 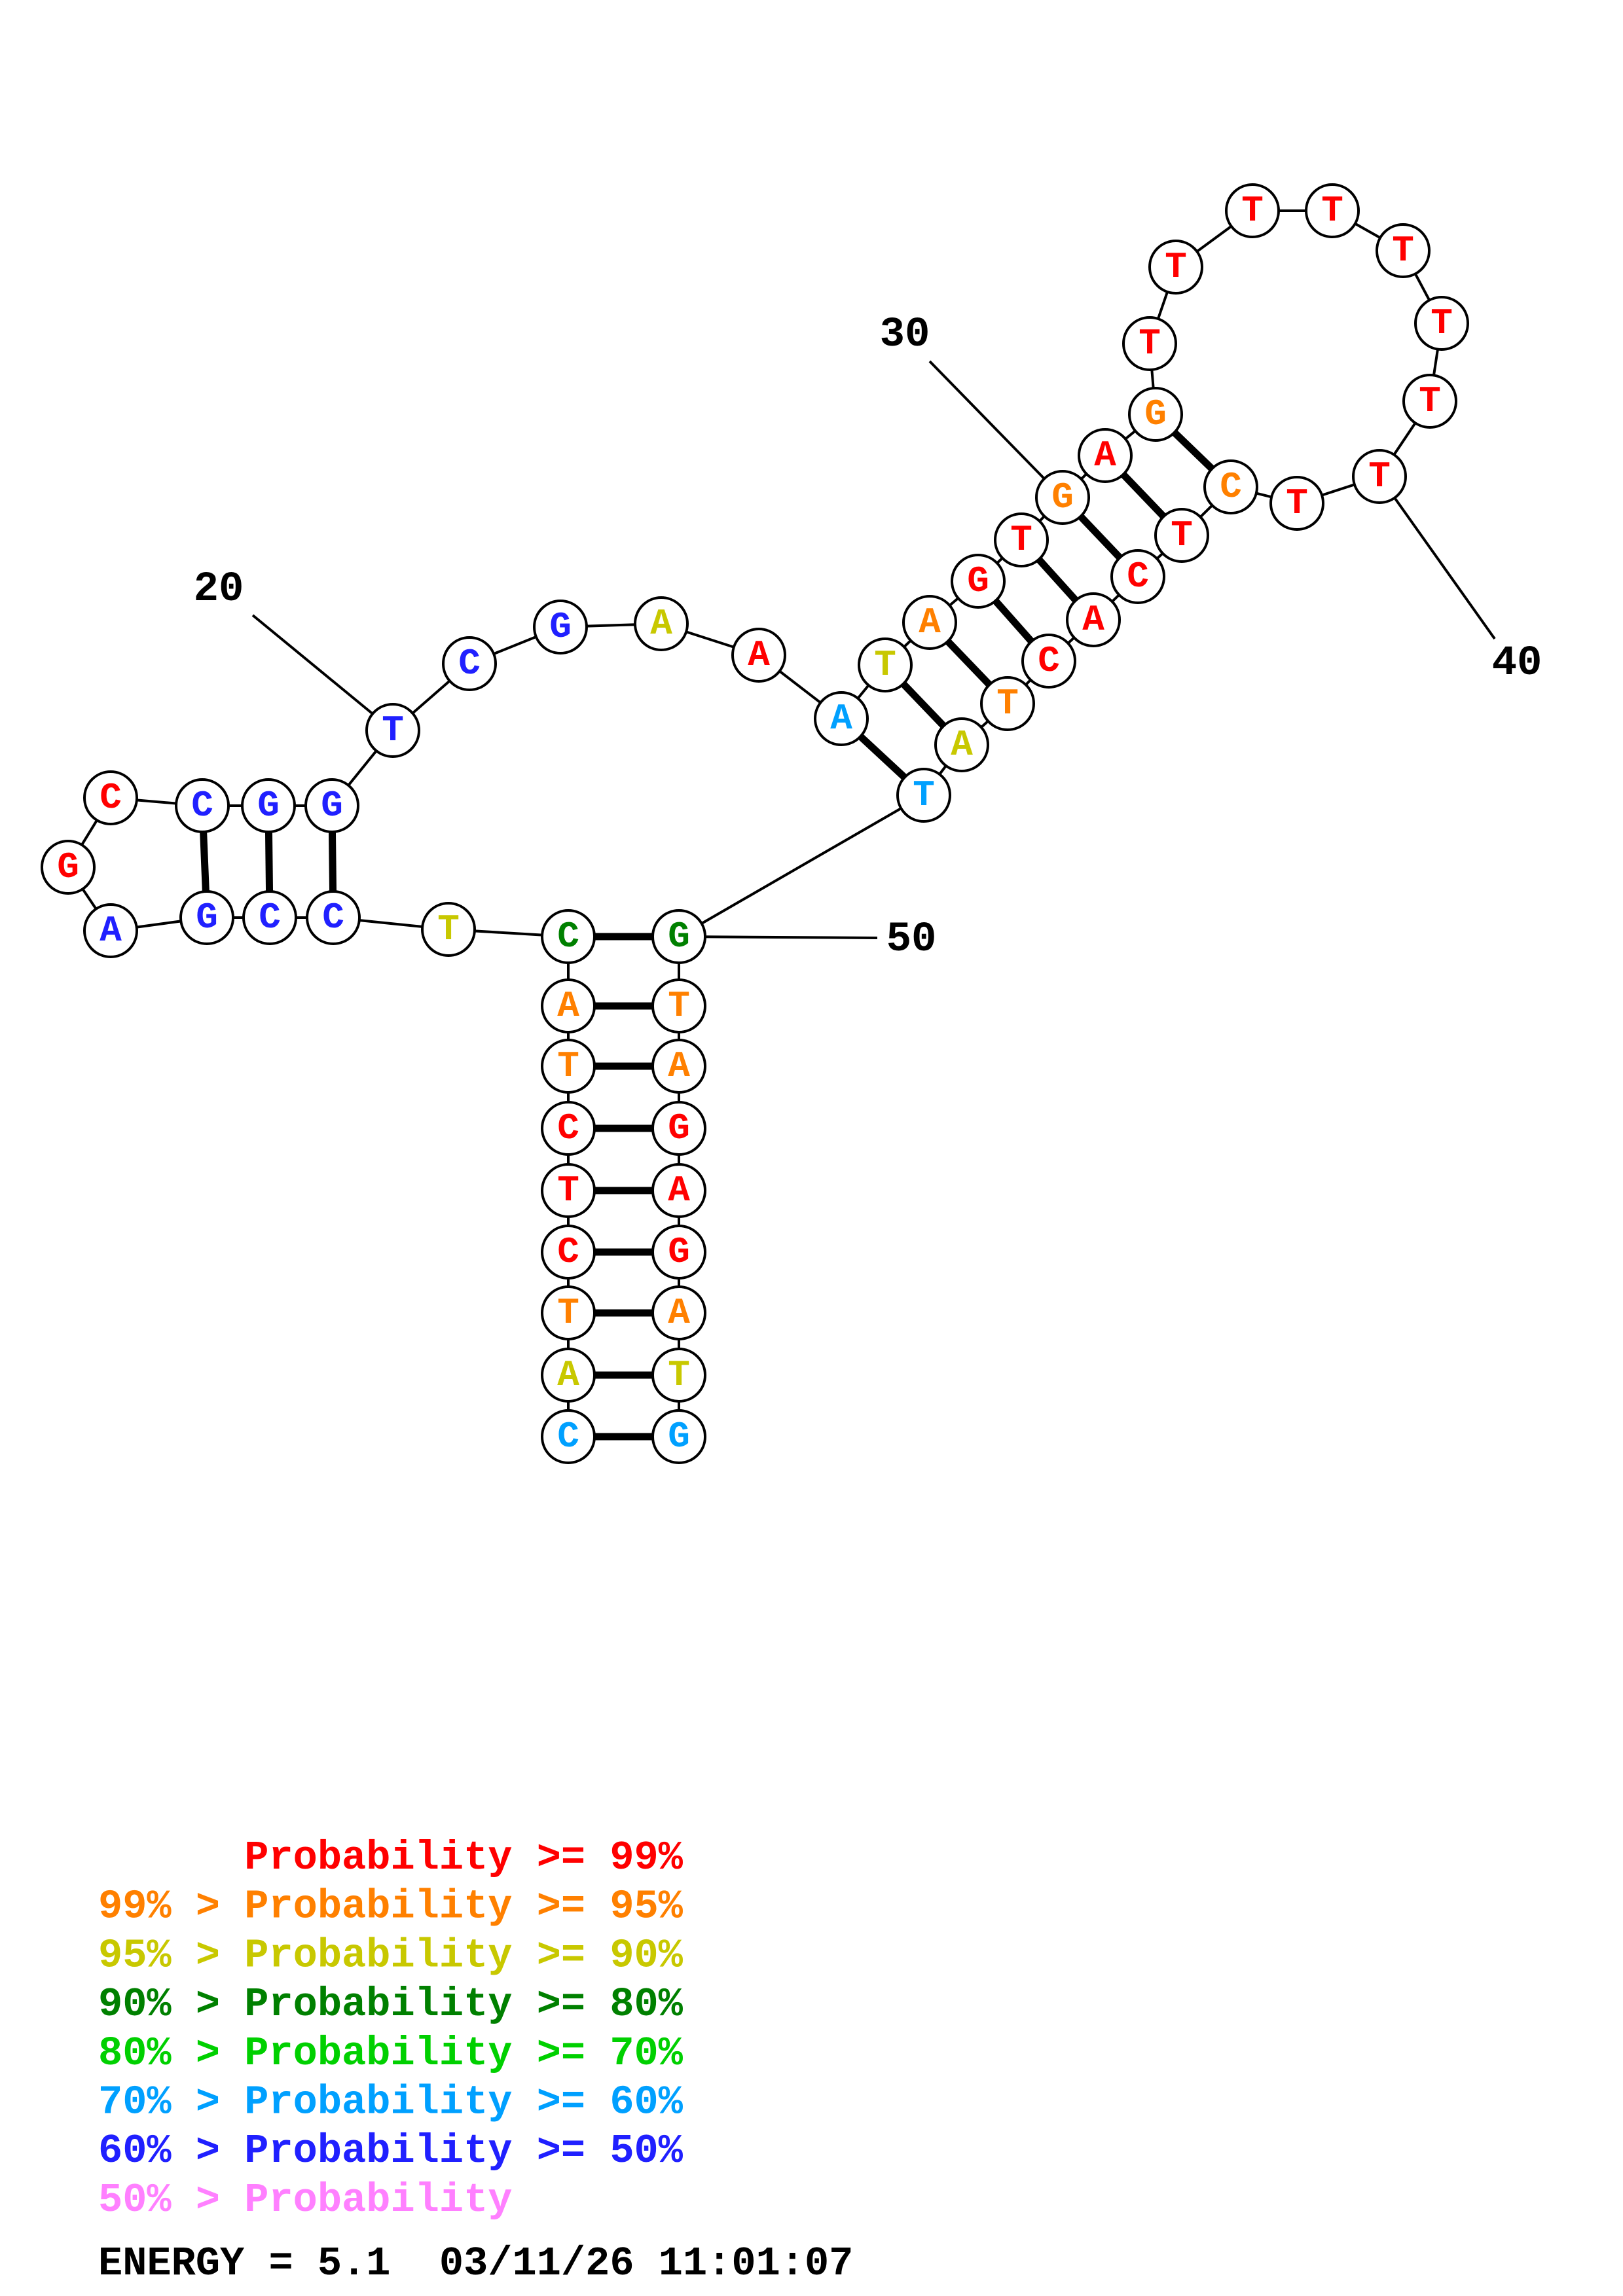 I want to click on position-label: 30, so click(x=905, y=335).